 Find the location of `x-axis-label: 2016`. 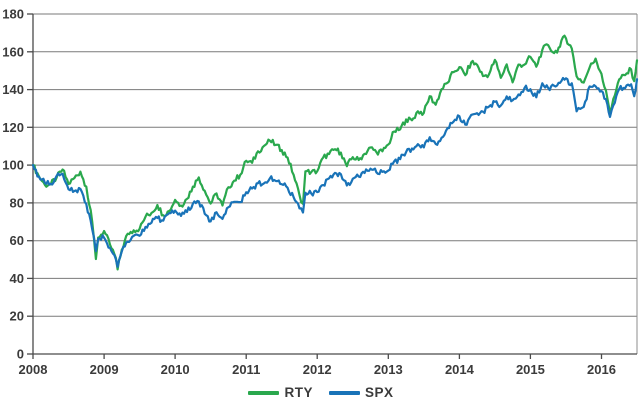

x-axis-label: 2016 is located at coordinates (601, 369).